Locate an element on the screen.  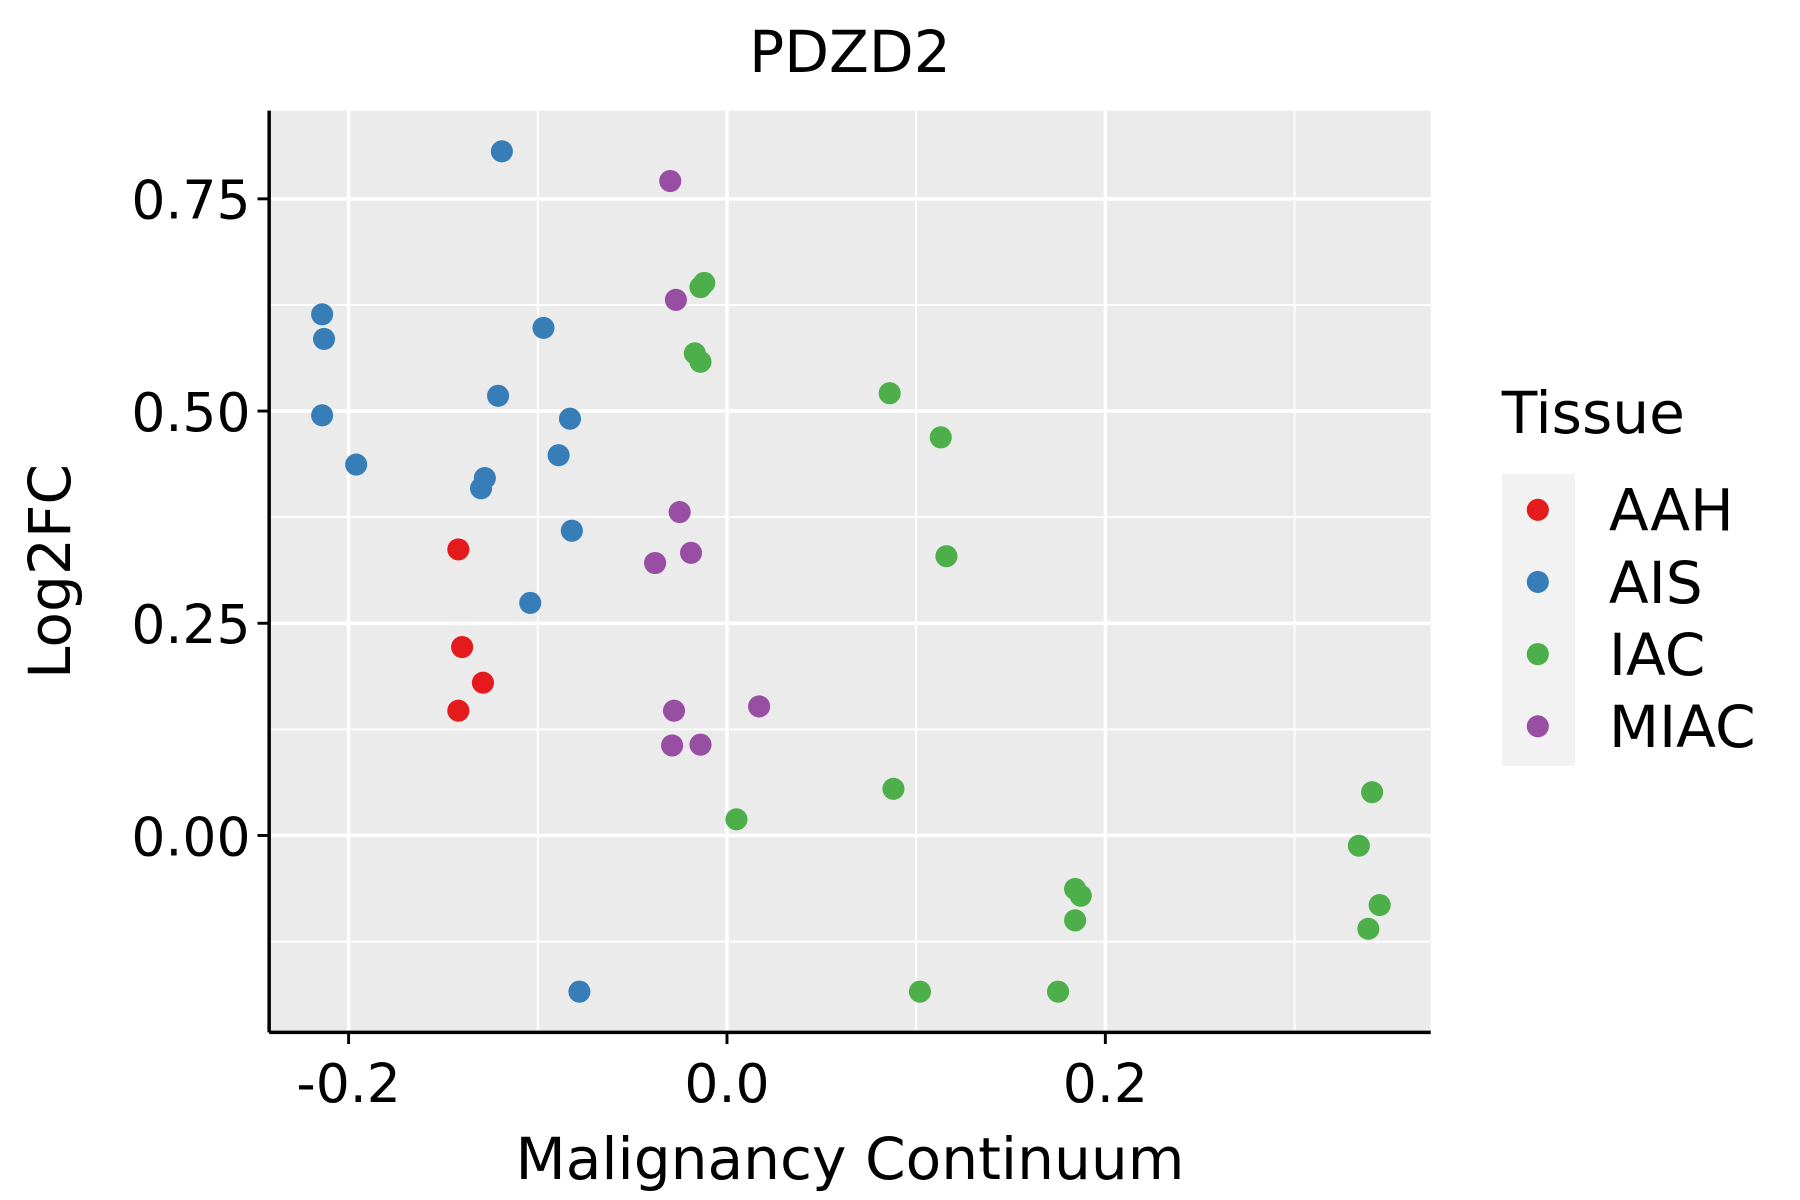
legend-key-aah is located at coordinates (1537, 509).